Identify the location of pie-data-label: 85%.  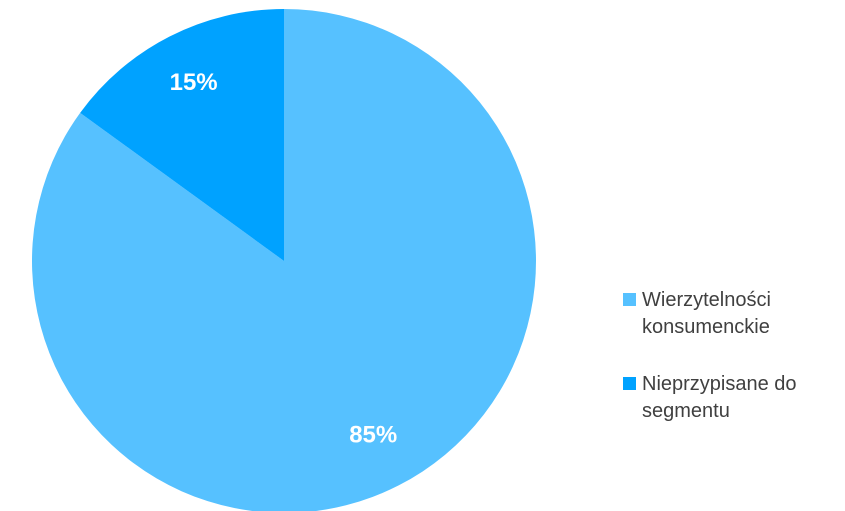
(373, 434).